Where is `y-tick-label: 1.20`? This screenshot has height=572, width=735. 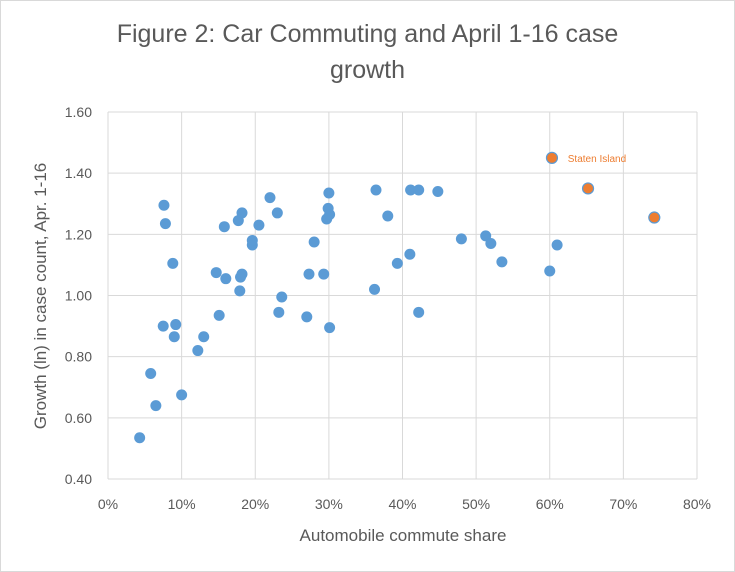
y-tick-label: 1.20 is located at coordinates (78, 234).